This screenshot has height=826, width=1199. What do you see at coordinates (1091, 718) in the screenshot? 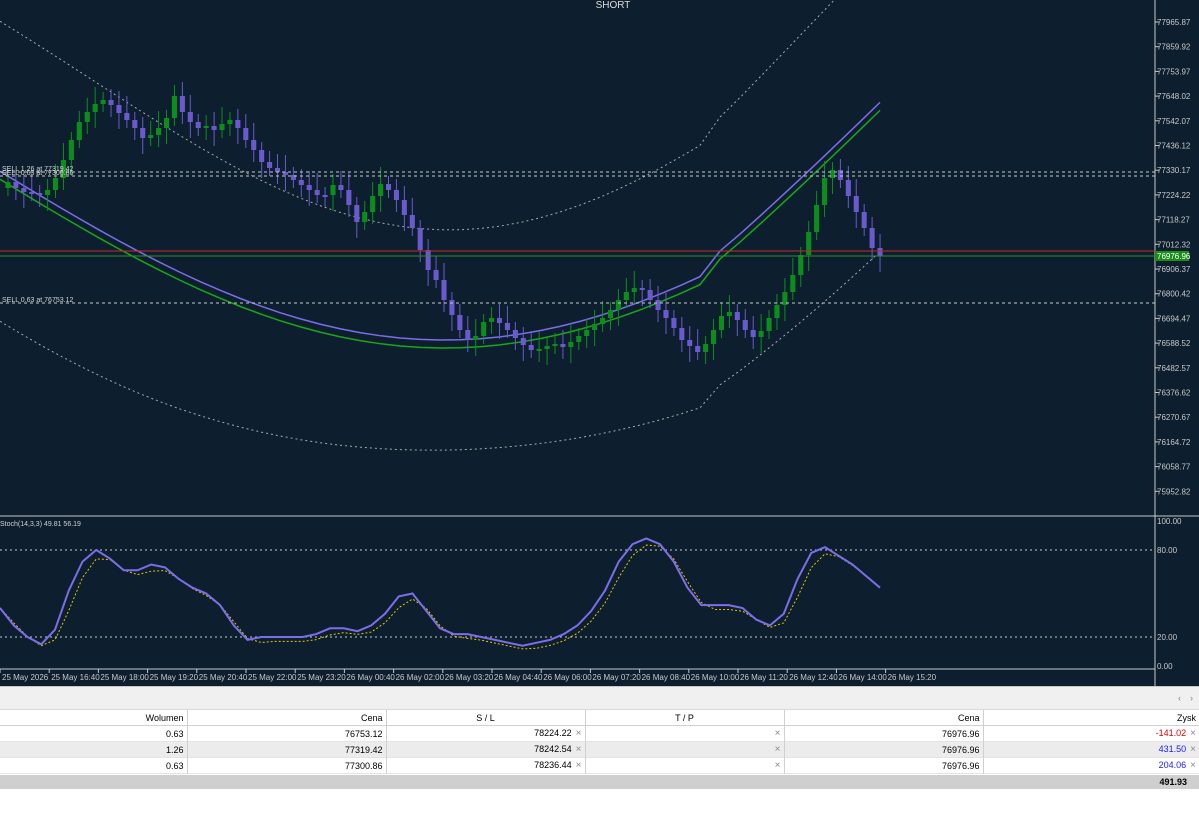
I see `column-header-profit: Zysk` at bounding box center [1091, 718].